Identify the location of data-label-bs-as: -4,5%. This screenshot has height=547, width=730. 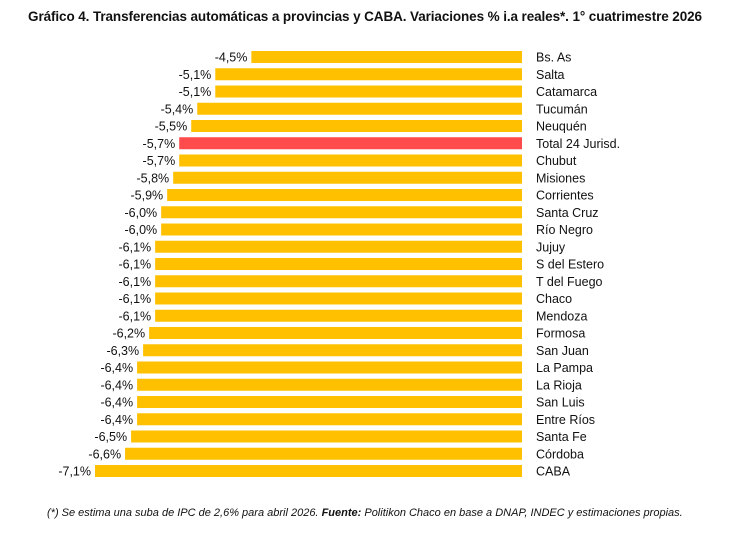
(231, 58).